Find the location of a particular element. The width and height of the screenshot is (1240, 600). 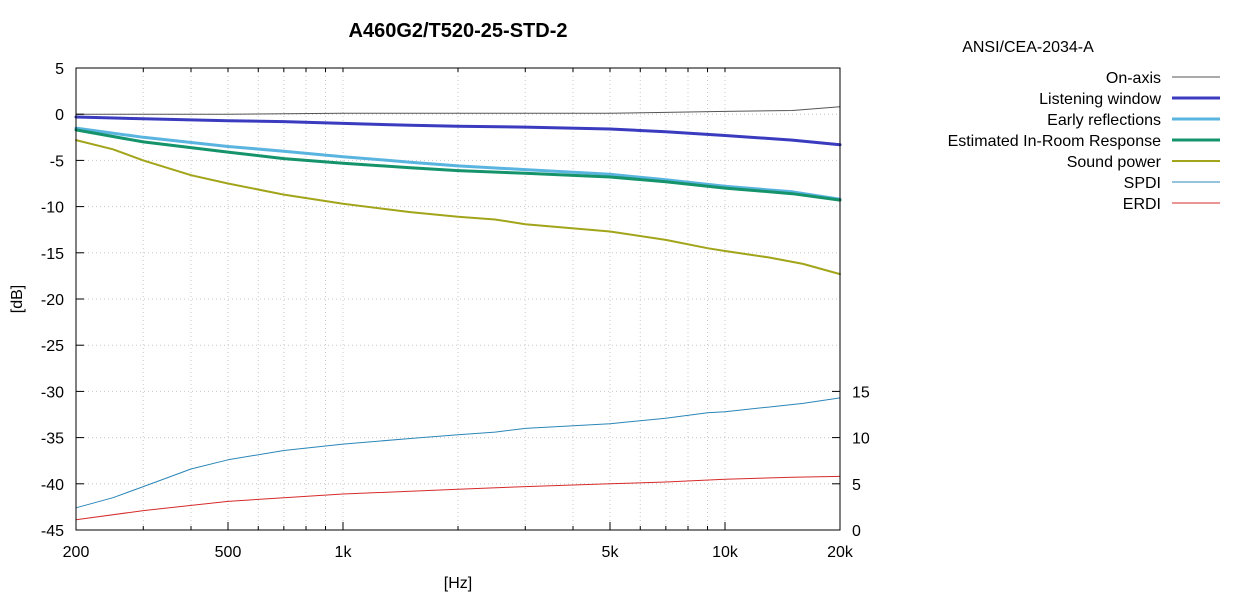

y-tick-label: -35 is located at coordinates (52, 439).